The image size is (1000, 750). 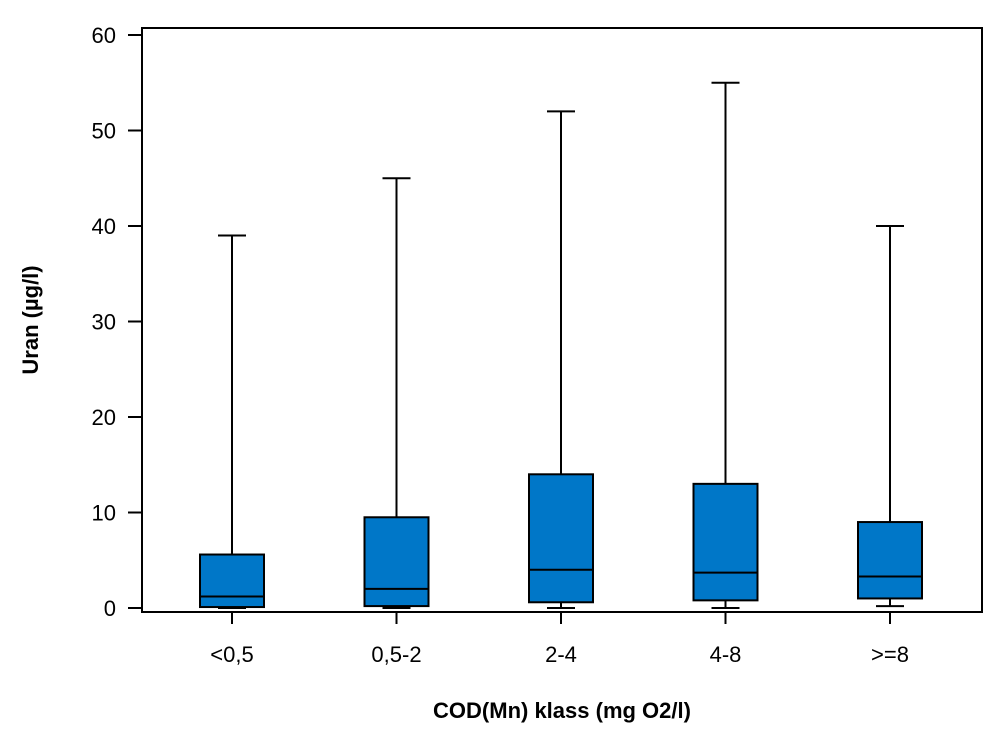 I want to click on y-axis: 0 10 20 30 40 50 60, so click(x=117, y=322).